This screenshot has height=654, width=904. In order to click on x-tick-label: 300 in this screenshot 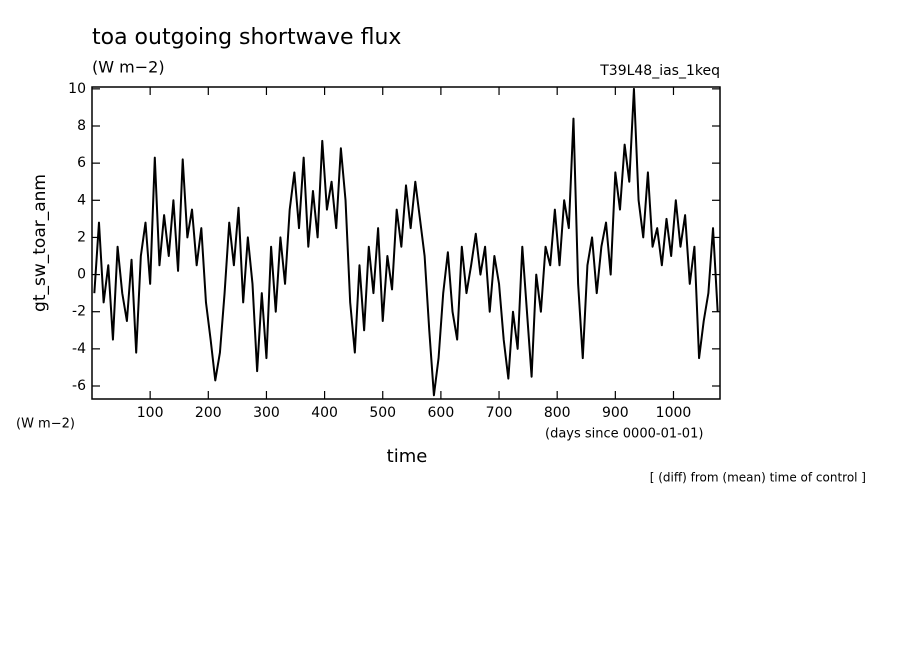, I will do `click(266, 413)`.